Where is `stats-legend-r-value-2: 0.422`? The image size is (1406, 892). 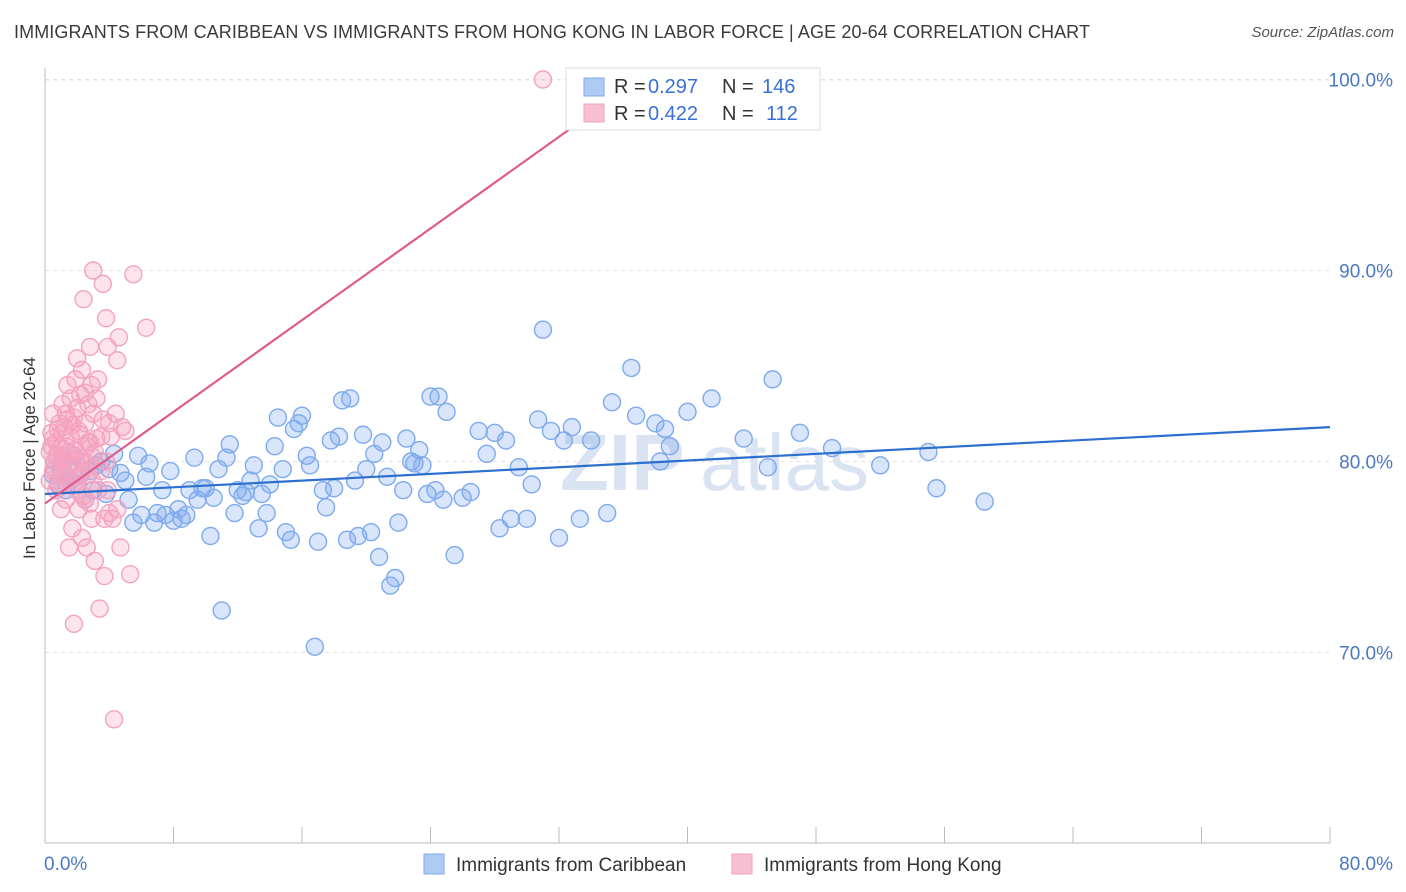
stats-legend-r-value-2: 0.422 is located at coordinates (673, 114).